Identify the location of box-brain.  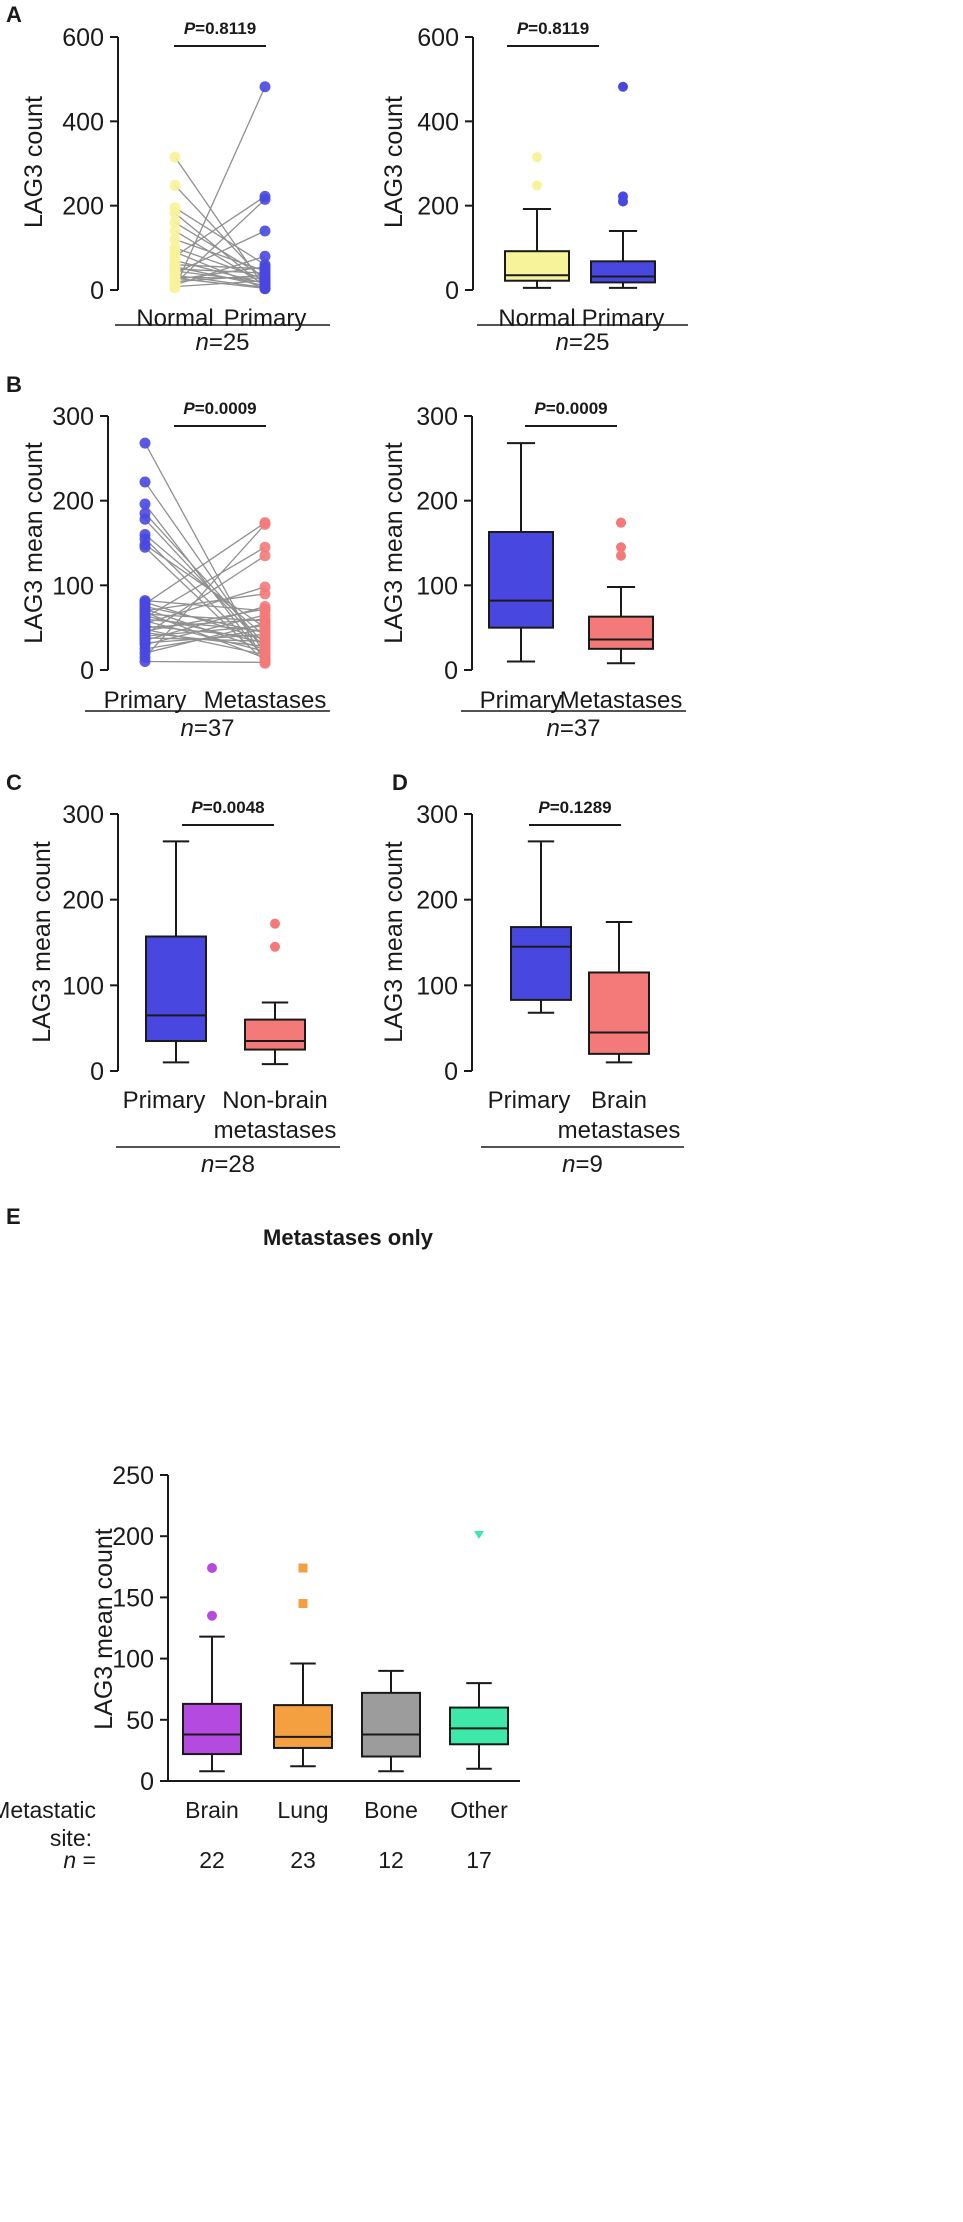
(212, 1668).